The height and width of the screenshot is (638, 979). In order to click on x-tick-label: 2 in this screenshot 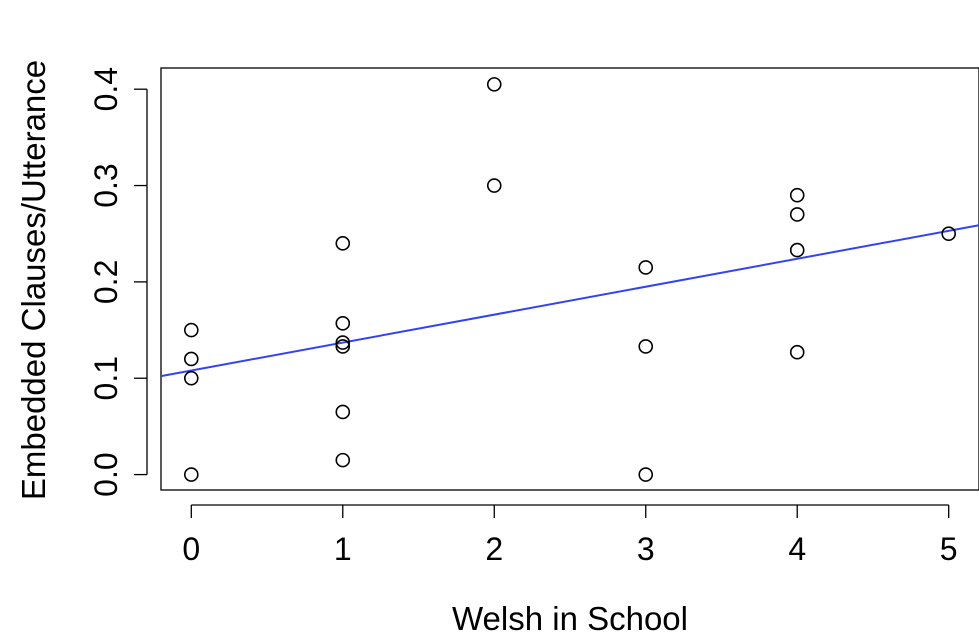, I will do `click(494, 549)`.